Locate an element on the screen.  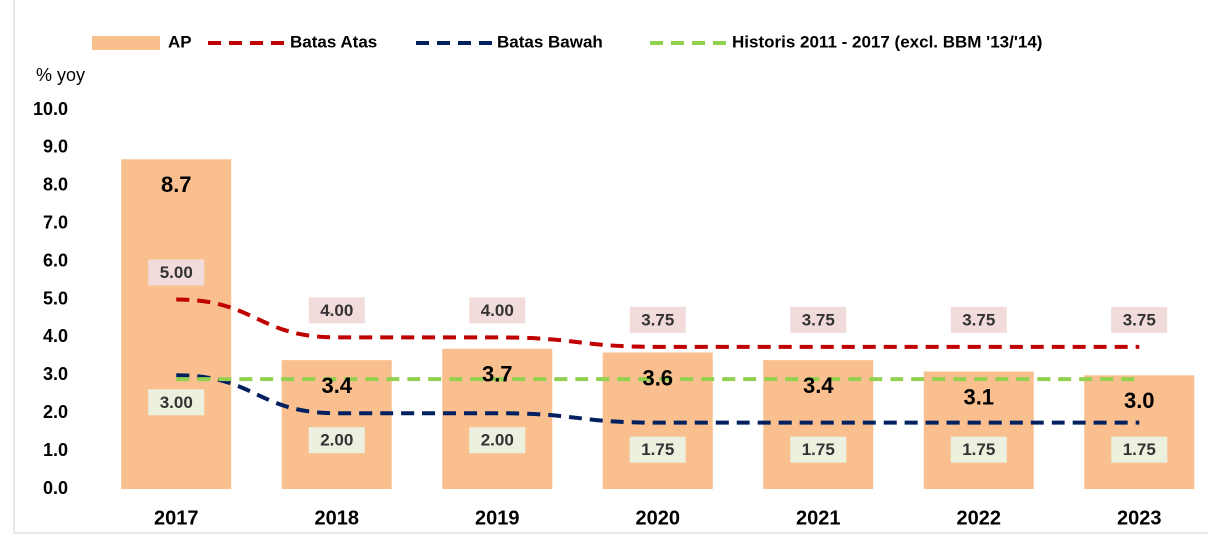
y-tick-label: 9.0 is located at coordinates (55, 147).